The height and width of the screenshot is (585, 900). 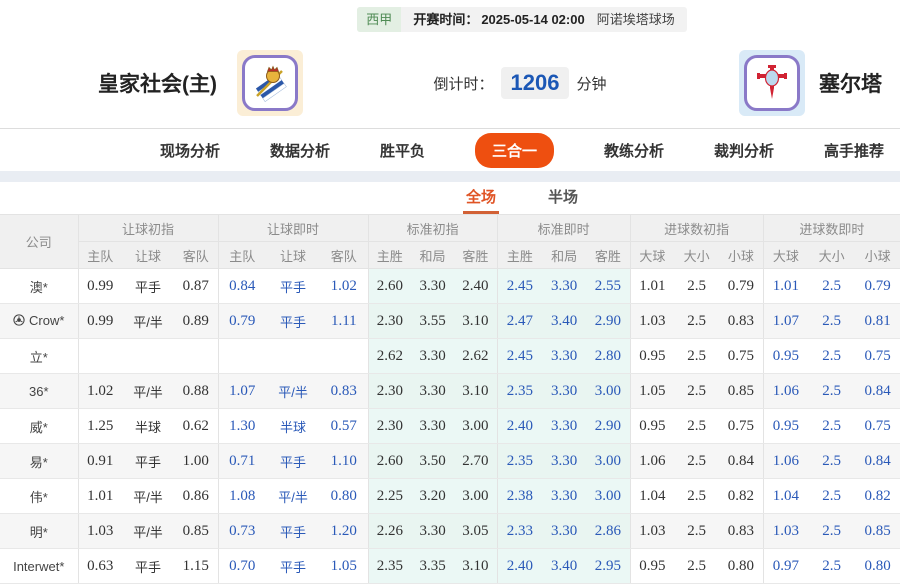 I want to click on nav-tabs: 现场分析 数据分析 胜平负 三合一 教练分析 裁判分析 高手推荐, so click(x=522, y=150).